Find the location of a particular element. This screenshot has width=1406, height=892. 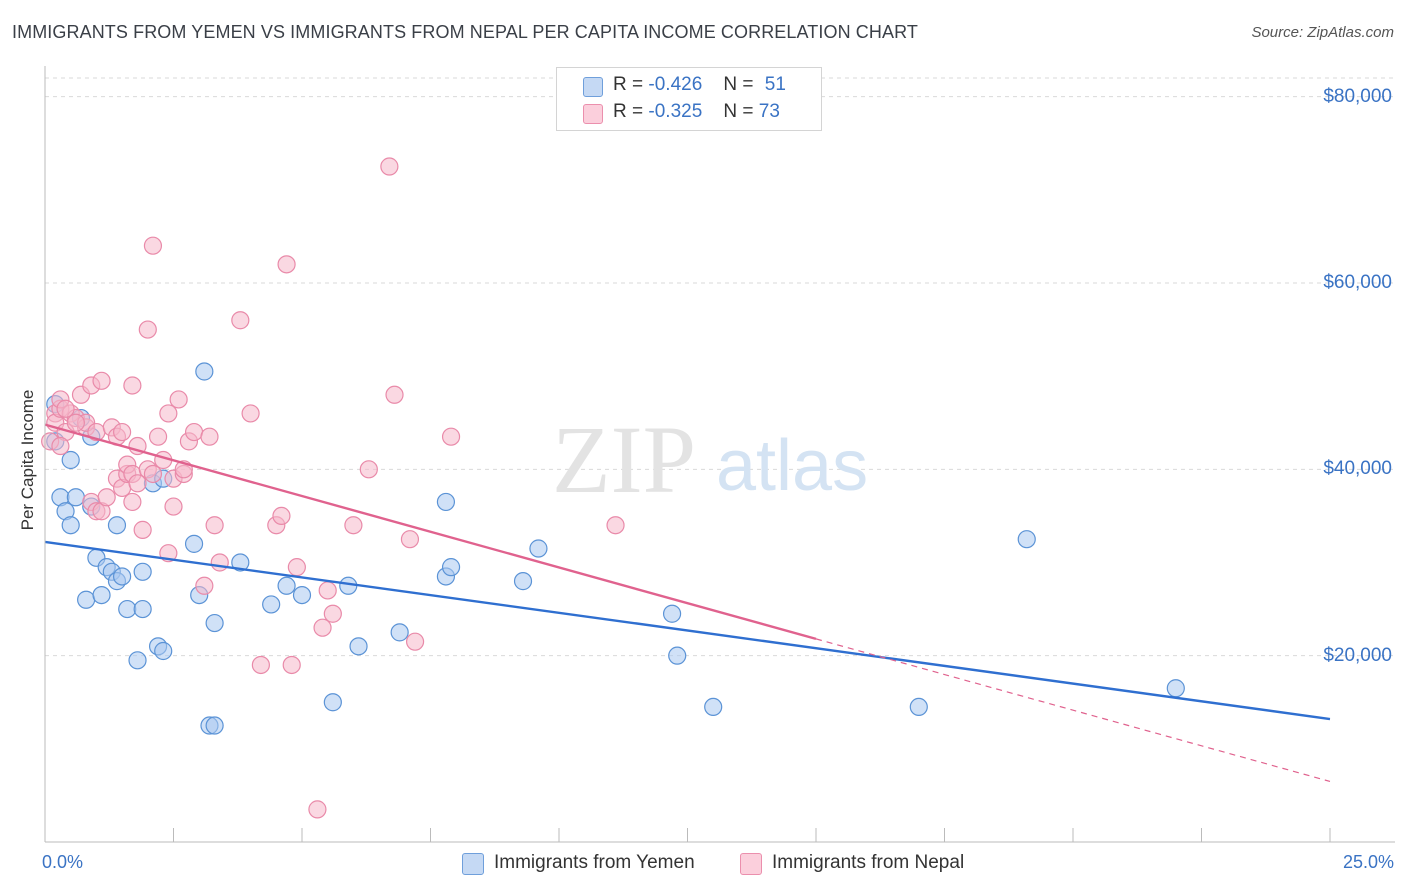

x-tick-label-max: 25.0% is located at coordinates (1368, 862).